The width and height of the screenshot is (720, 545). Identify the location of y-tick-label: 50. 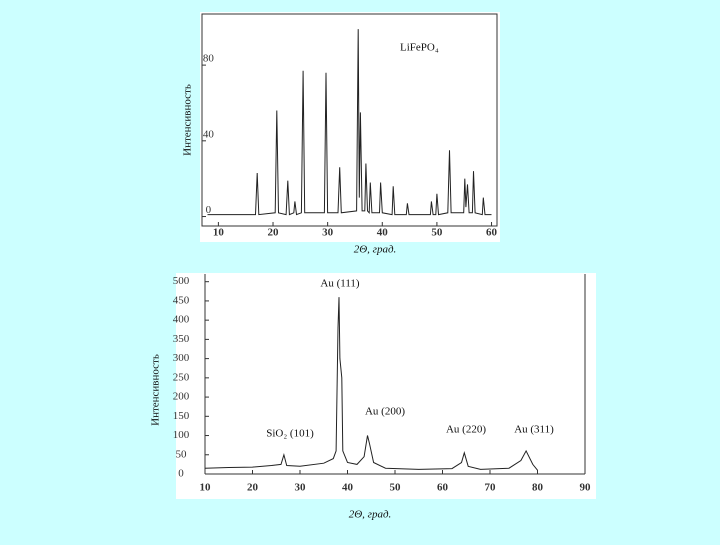
(182, 454).